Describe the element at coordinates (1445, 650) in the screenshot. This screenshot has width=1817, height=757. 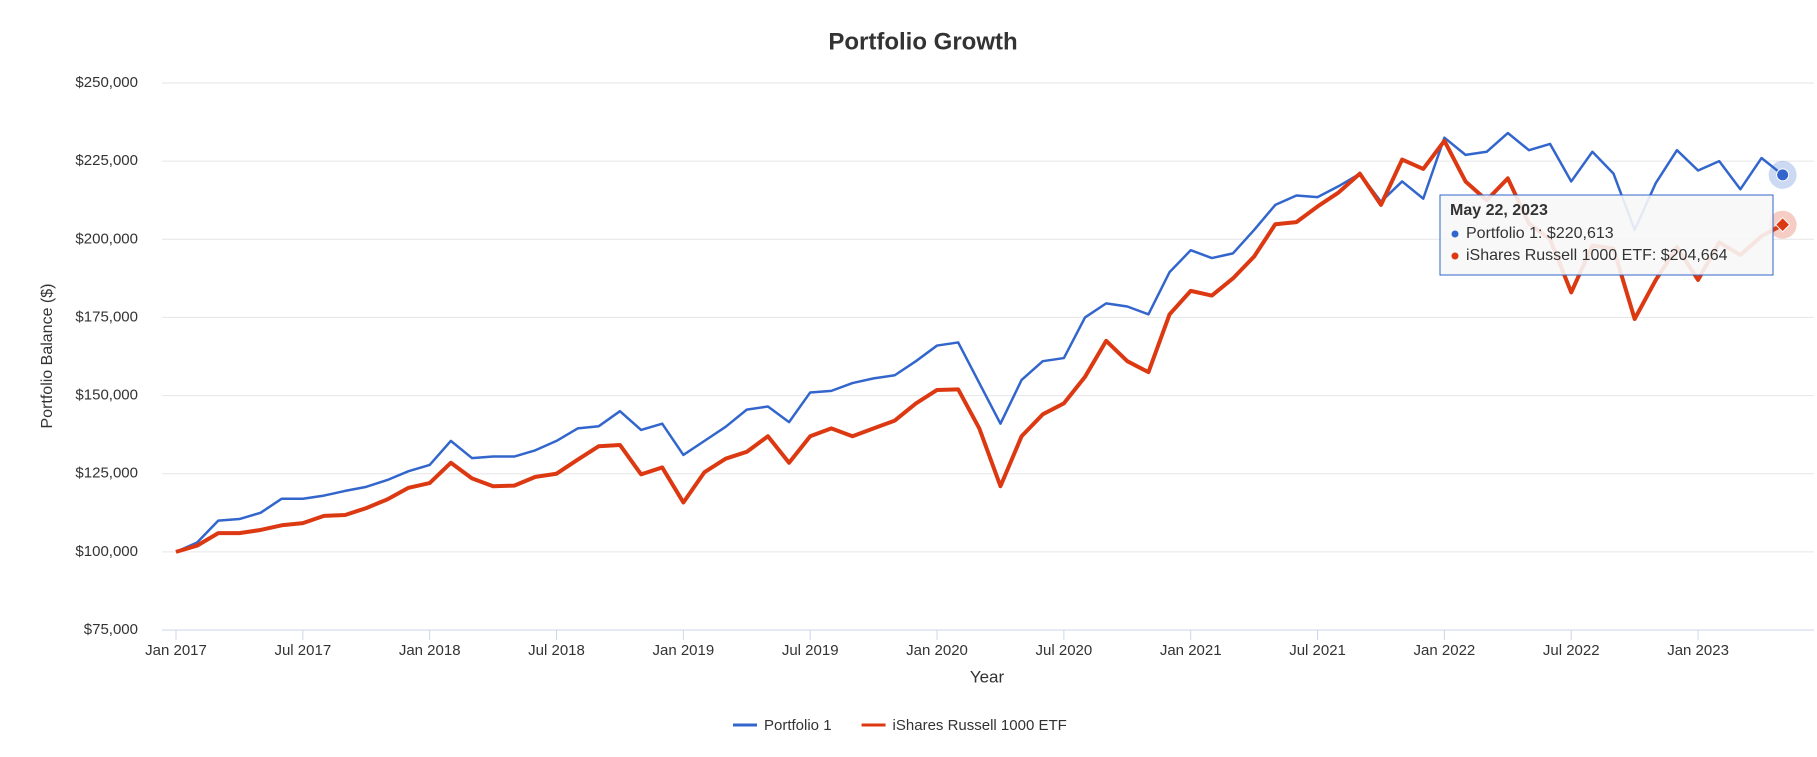
I see `x-tick-label: Jan 2022` at that location.